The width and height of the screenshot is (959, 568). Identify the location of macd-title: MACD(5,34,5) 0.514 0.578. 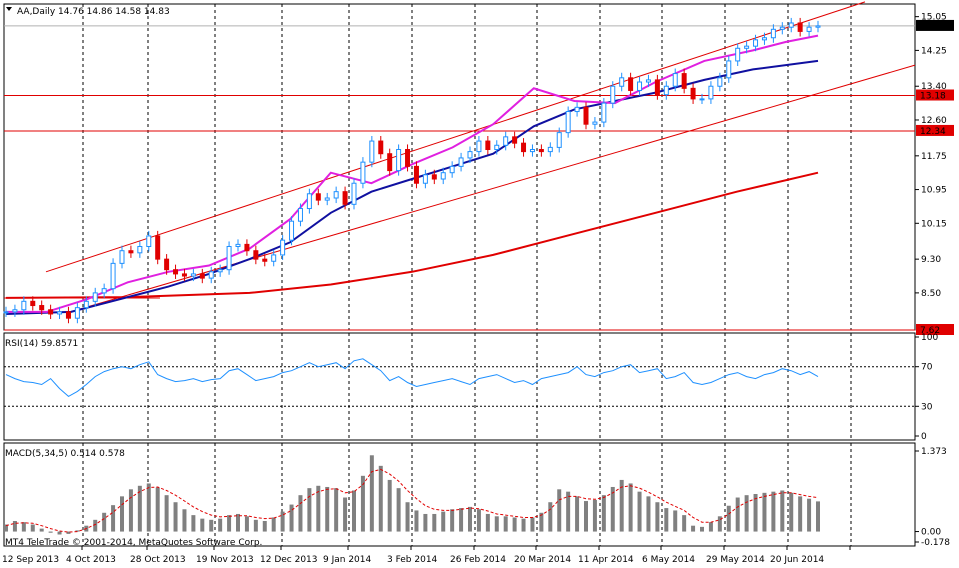
(65, 454).